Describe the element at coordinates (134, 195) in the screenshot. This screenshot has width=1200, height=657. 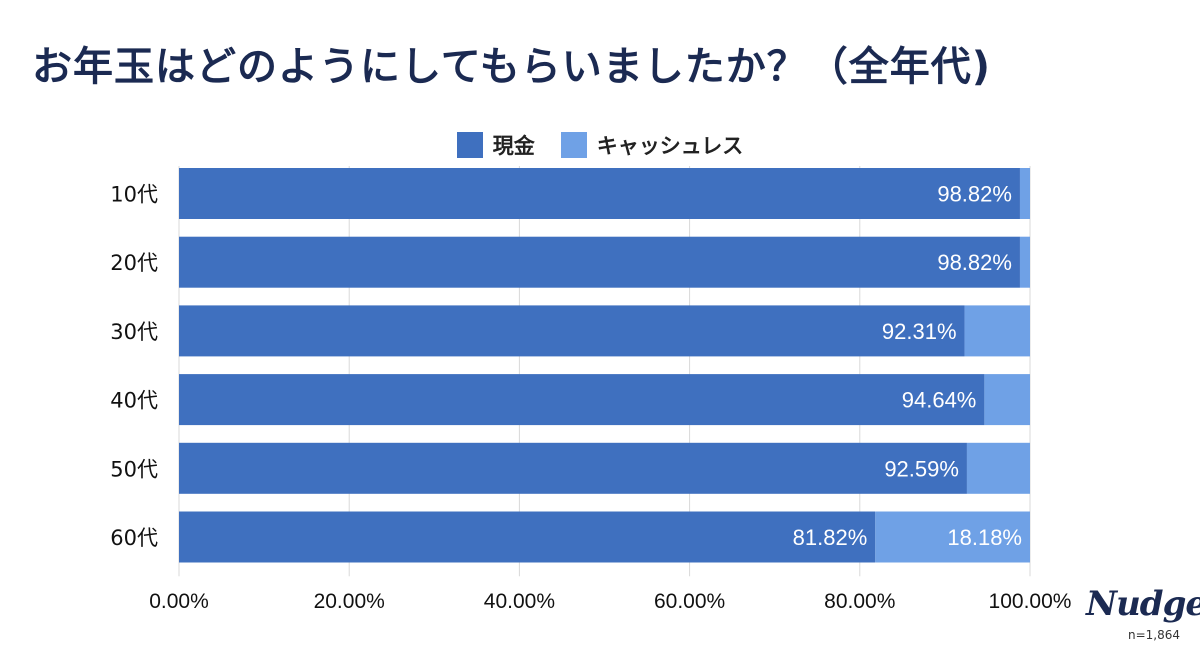
I see `category-label: 10代` at that location.